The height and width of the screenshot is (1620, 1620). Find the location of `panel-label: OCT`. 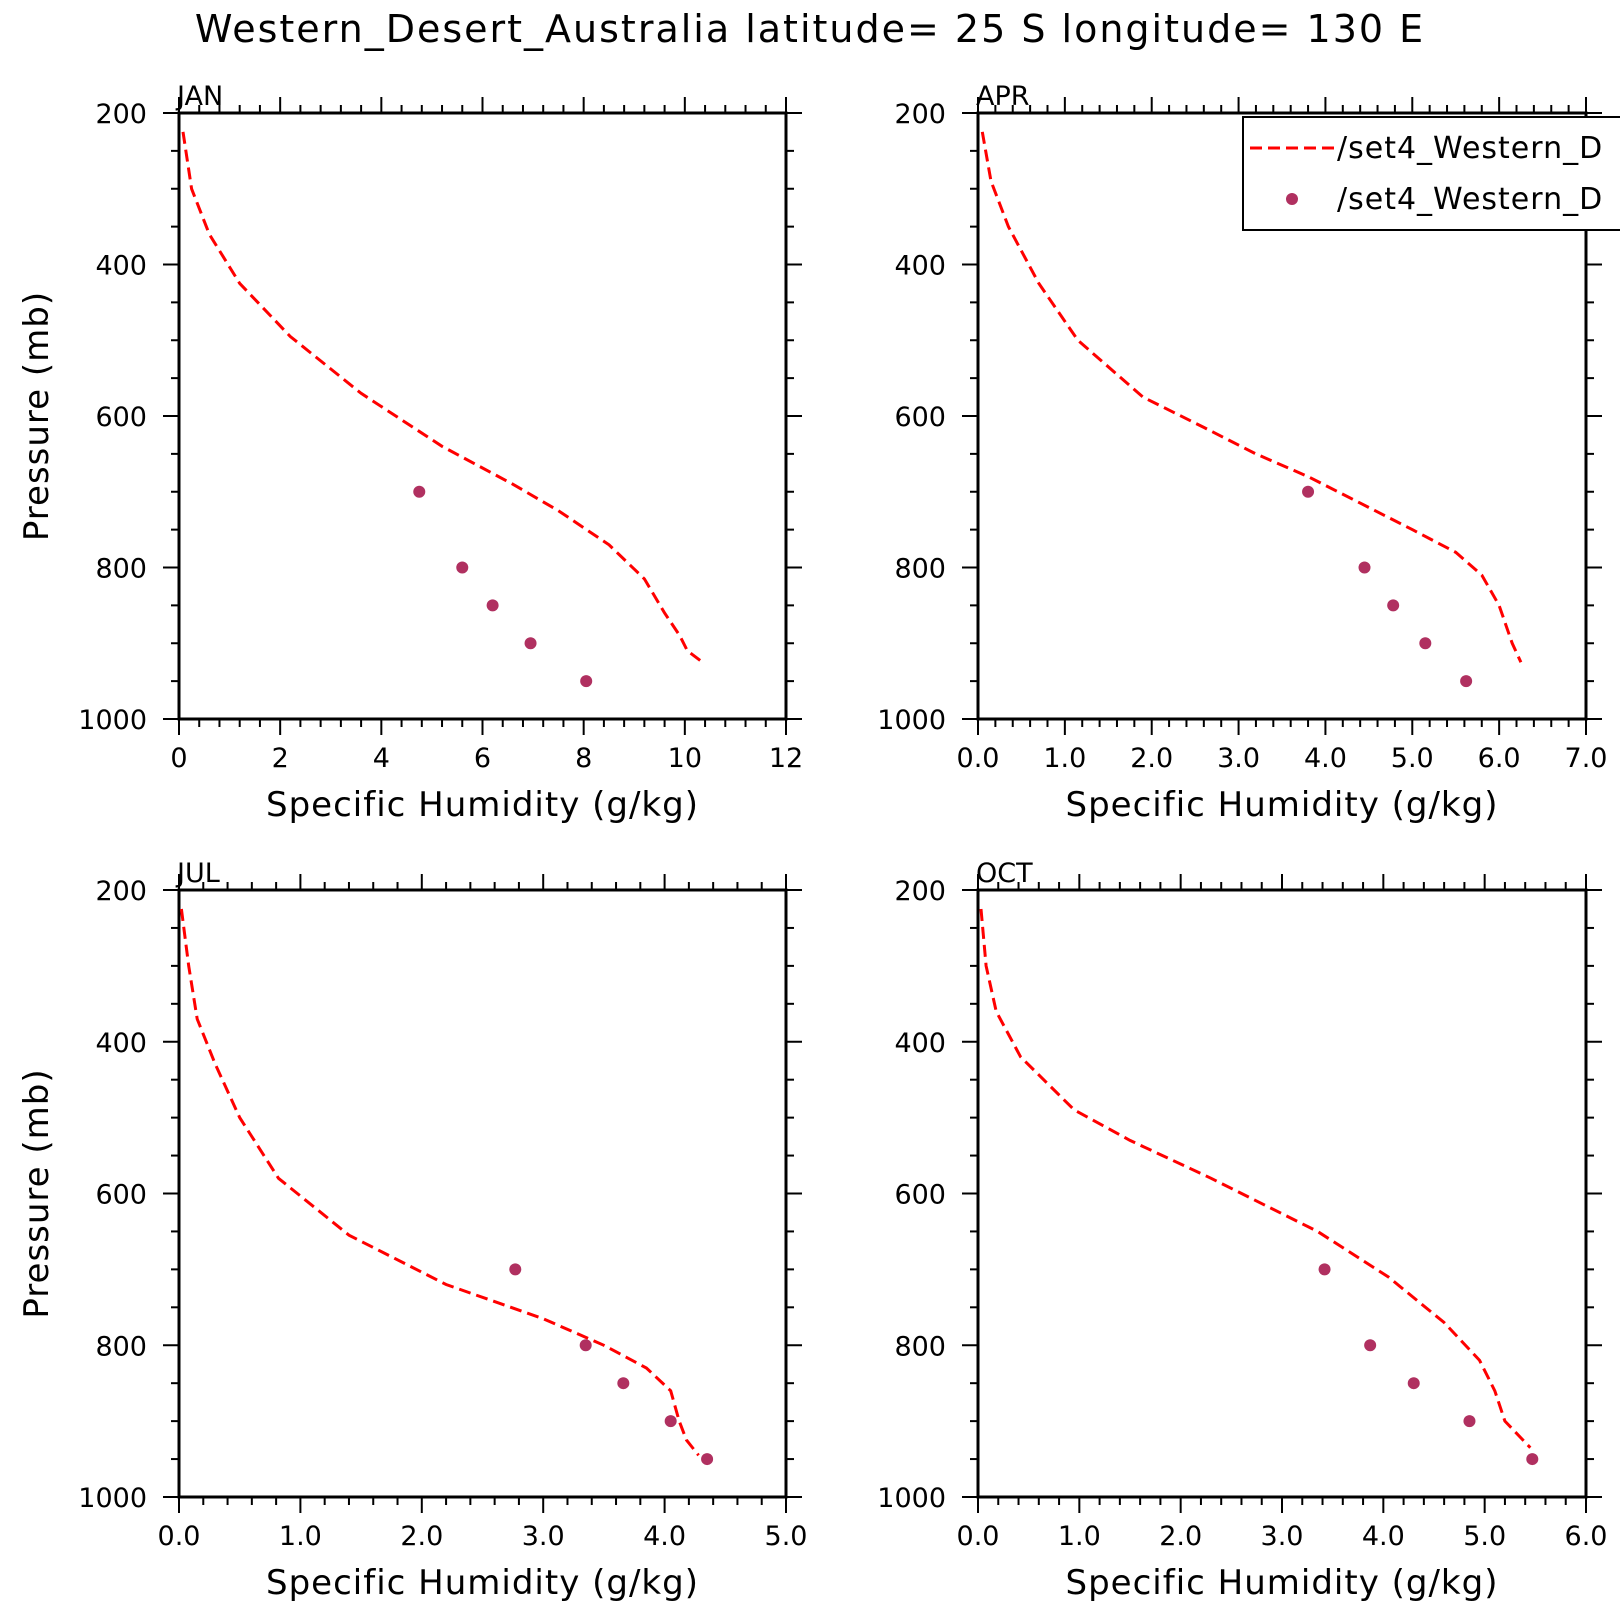

panel-label: OCT is located at coordinates (1004, 873).